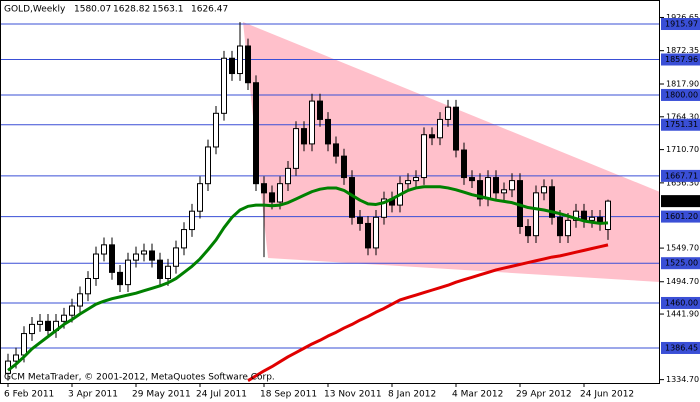 The image size is (700, 402). What do you see at coordinates (682, 314) in the screenshot?
I see `y-tick-label: 1441.90` at bounding box center [682, 314].